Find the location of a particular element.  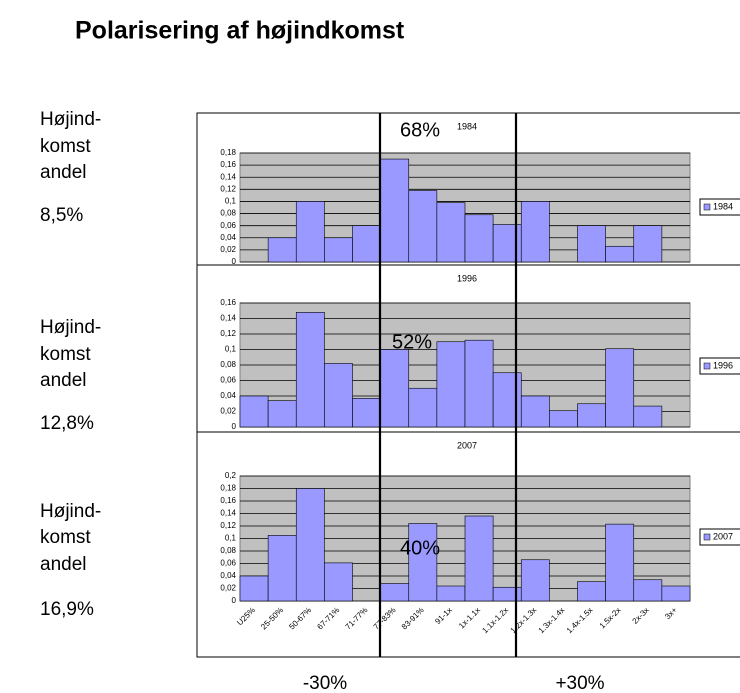

y-tick-label: 0,2 is located at coordinates (231, 475).